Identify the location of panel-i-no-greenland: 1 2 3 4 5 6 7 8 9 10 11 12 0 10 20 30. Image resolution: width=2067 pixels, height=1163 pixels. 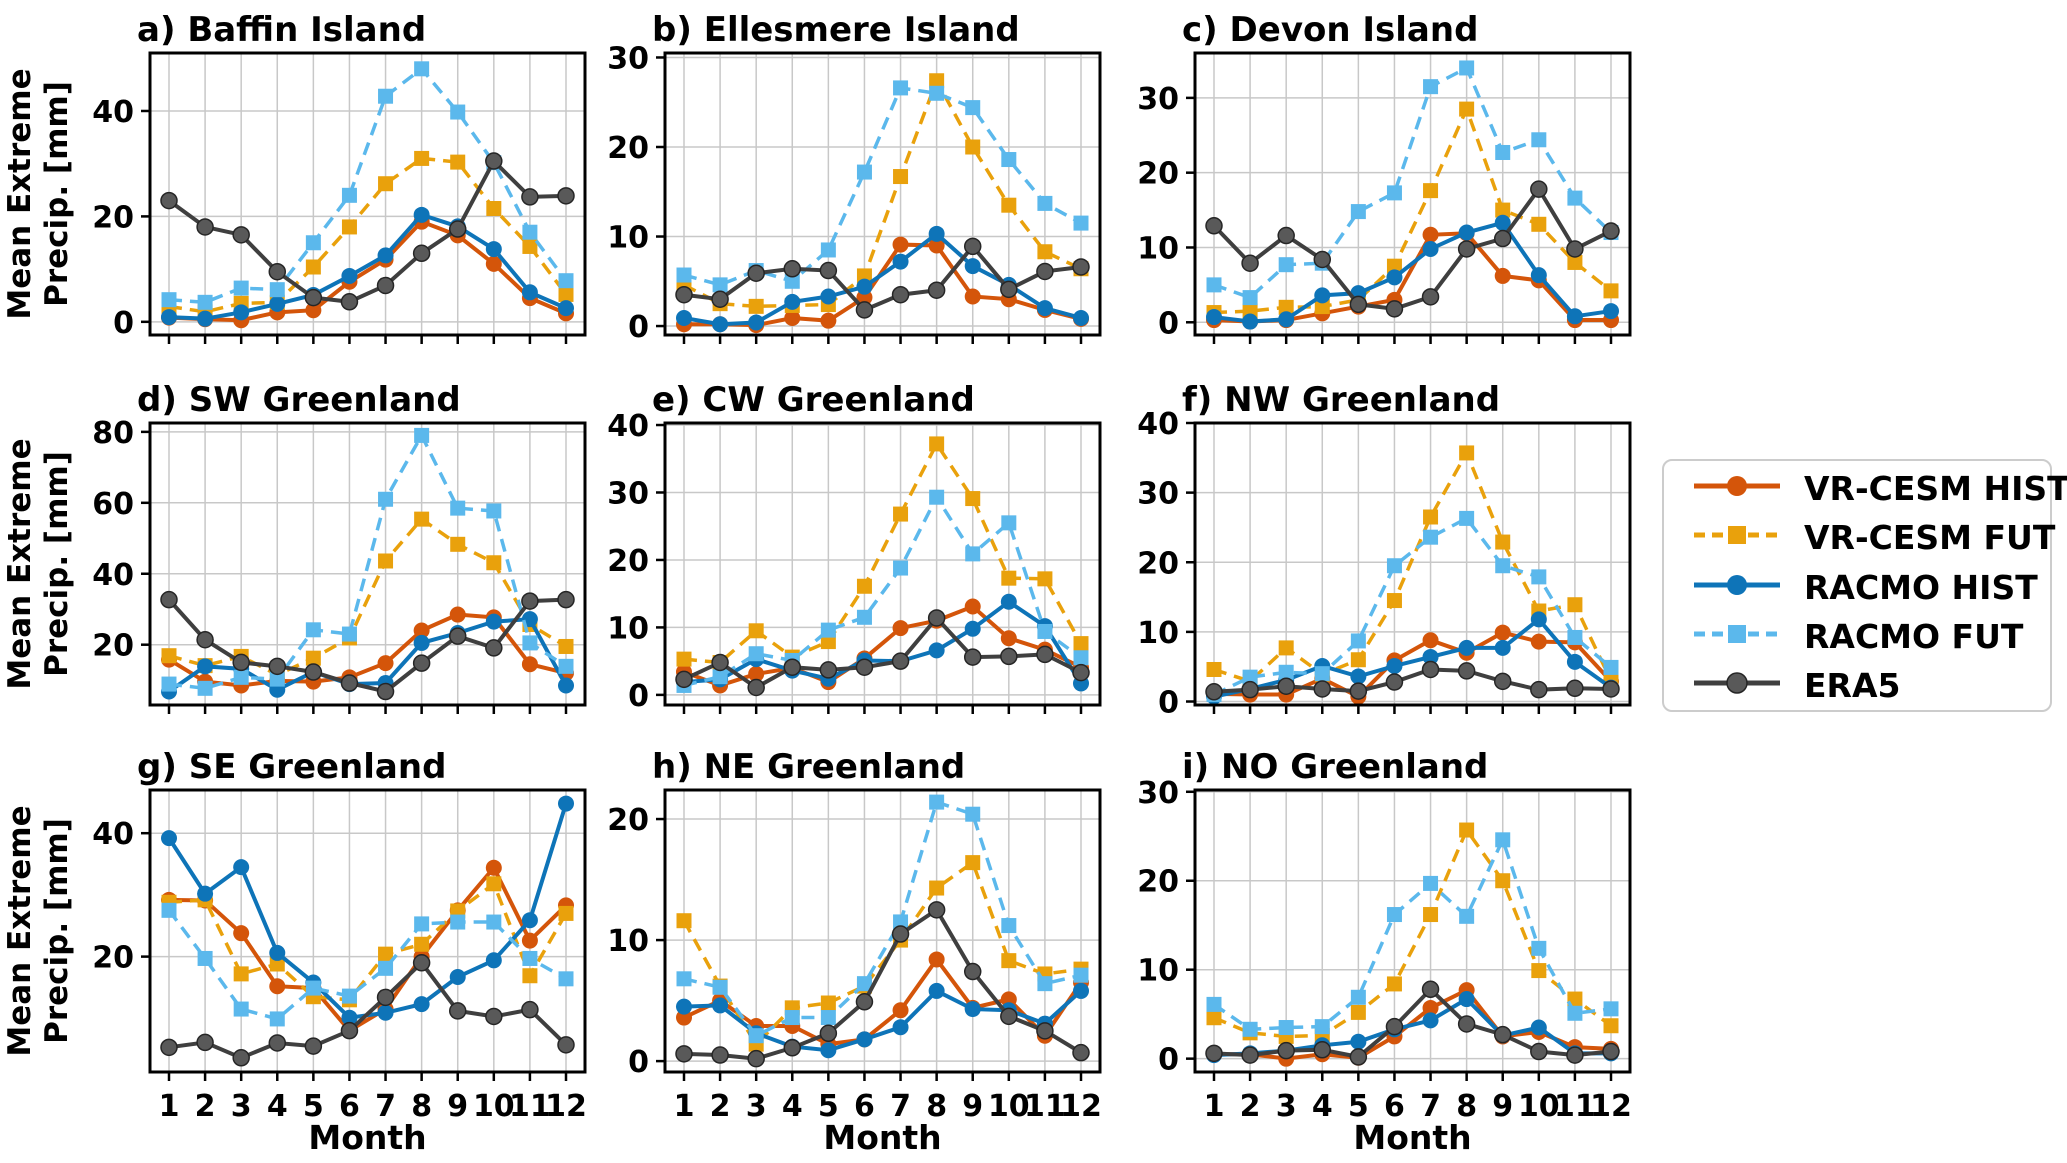
(1384, 950).